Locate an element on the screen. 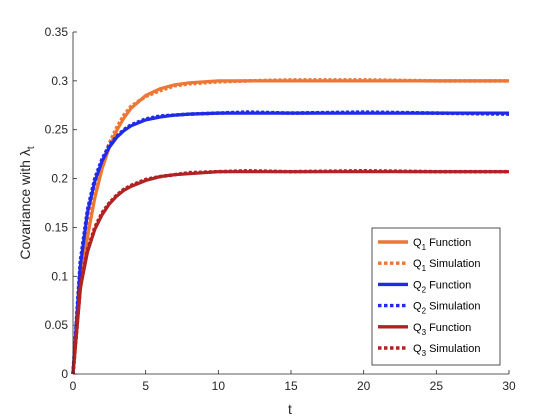 Image resolution: width=560 pixels, height=420 pixels. x-axis-label: t is located at coordinates (290, 409).